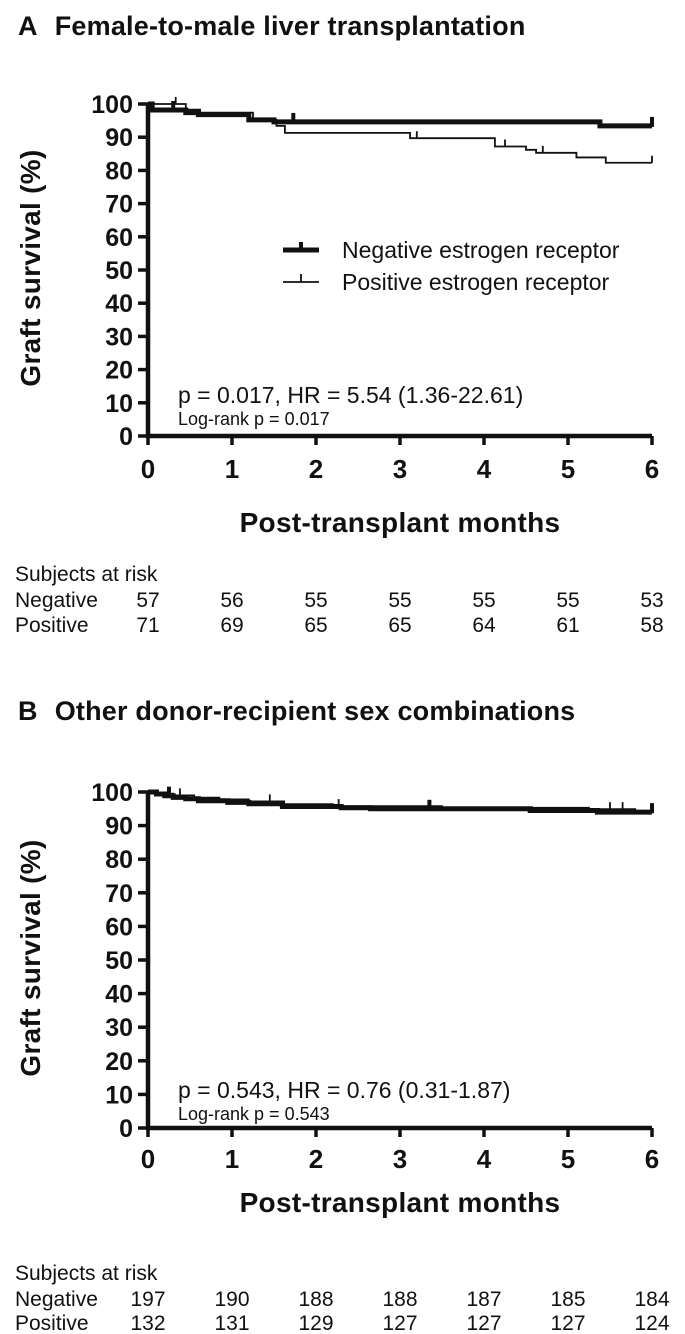  Describe the element at coordinates (30, 957) in the screenshot. I see `panel-b-y-axis-title: Graft survival (%)` at that location.